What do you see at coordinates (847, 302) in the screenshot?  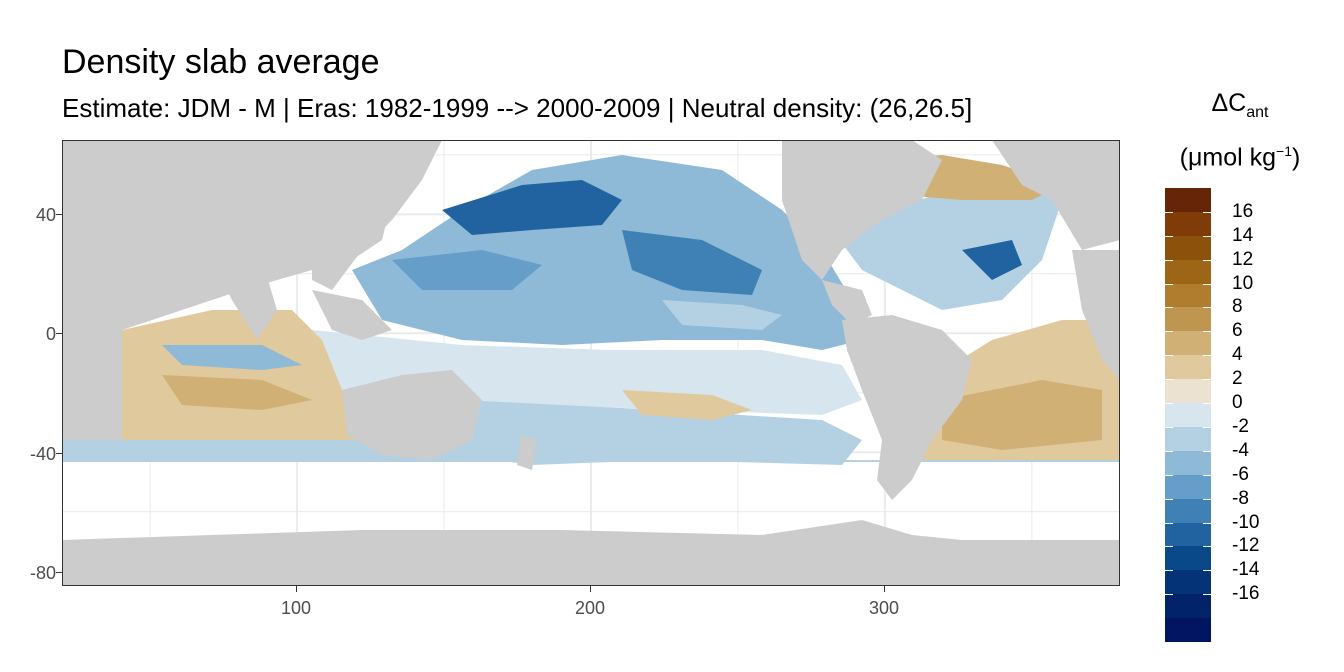 I see `land-central-america` at bounding box center [847, 302].